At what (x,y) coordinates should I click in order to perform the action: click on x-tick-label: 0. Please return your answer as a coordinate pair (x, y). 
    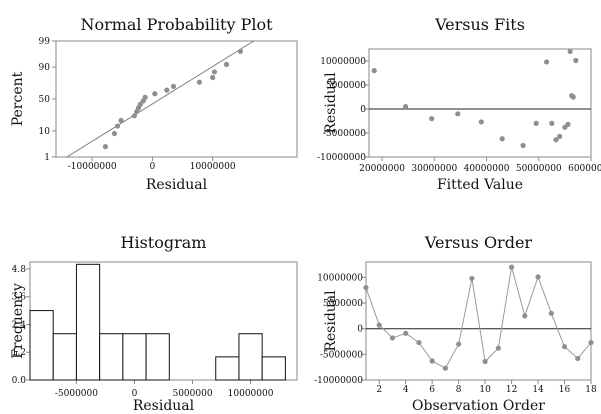
    Looking at the image, I should click on (153, 167).